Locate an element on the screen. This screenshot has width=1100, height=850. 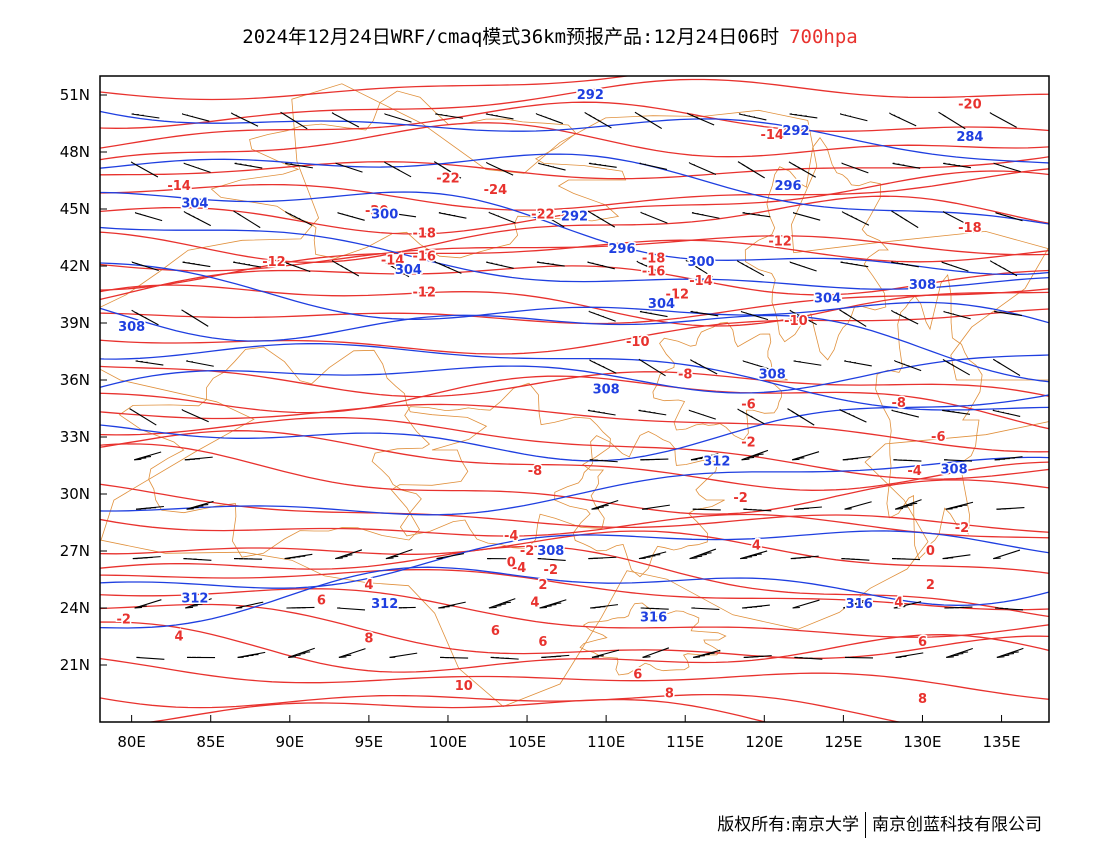
temperature-label: -22 is located at coordinates (543, 215).